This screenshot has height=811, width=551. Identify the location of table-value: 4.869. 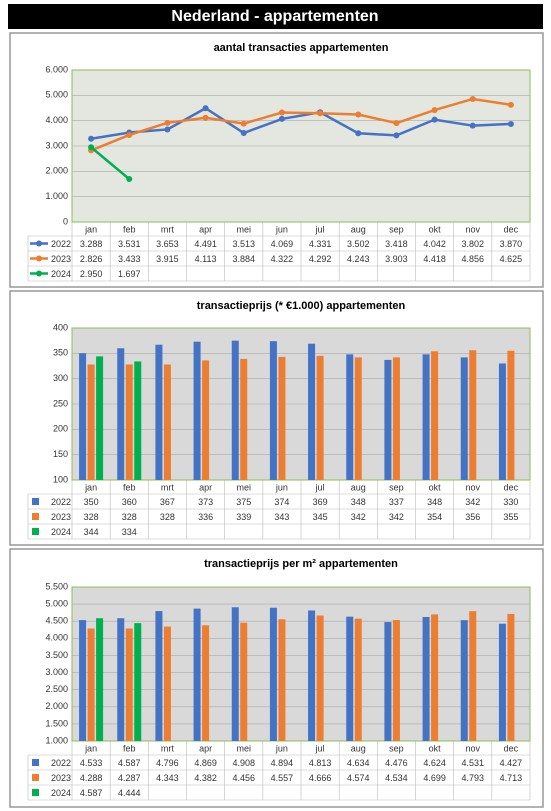
(205, 763).